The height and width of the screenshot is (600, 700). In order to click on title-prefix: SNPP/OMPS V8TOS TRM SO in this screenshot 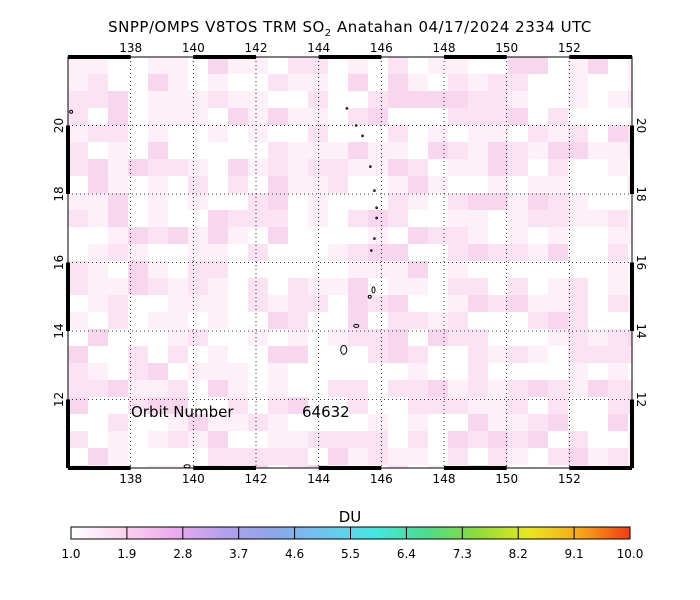, I will do `click(216, 27)`.